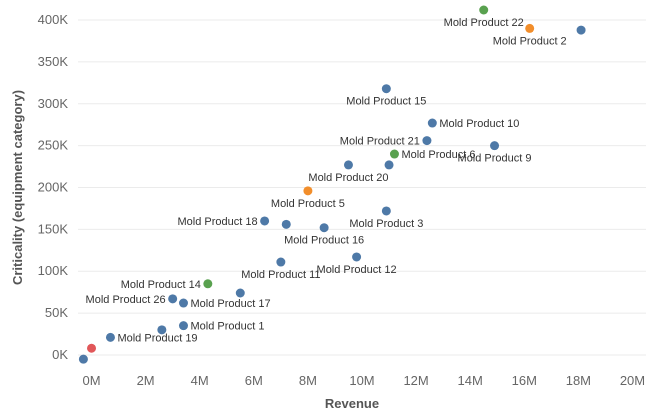  Describe the element at coordinates (56, 312) in the screenshot. I see `y-tick-label: 50K` at that location.